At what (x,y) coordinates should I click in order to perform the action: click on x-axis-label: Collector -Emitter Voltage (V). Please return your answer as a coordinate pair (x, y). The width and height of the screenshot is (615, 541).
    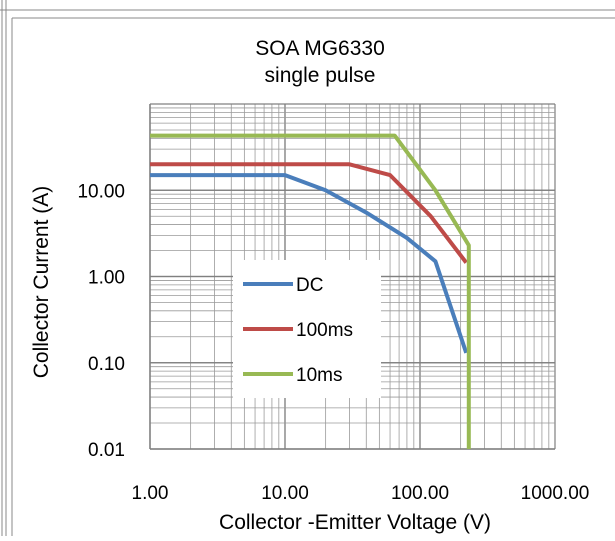
    Looking at the image, I should click on (355, 522).